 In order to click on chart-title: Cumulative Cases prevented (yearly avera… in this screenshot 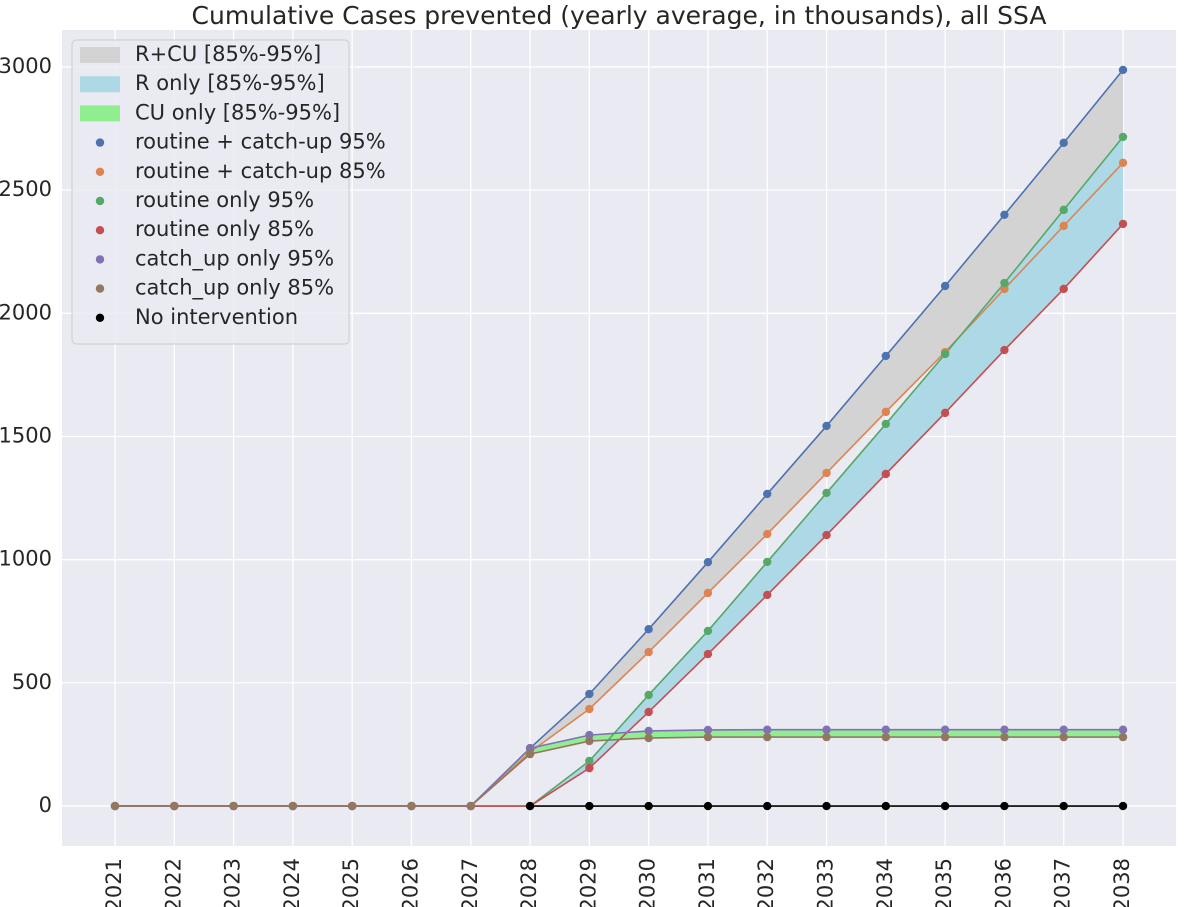, I will do `click(619, 15)`.